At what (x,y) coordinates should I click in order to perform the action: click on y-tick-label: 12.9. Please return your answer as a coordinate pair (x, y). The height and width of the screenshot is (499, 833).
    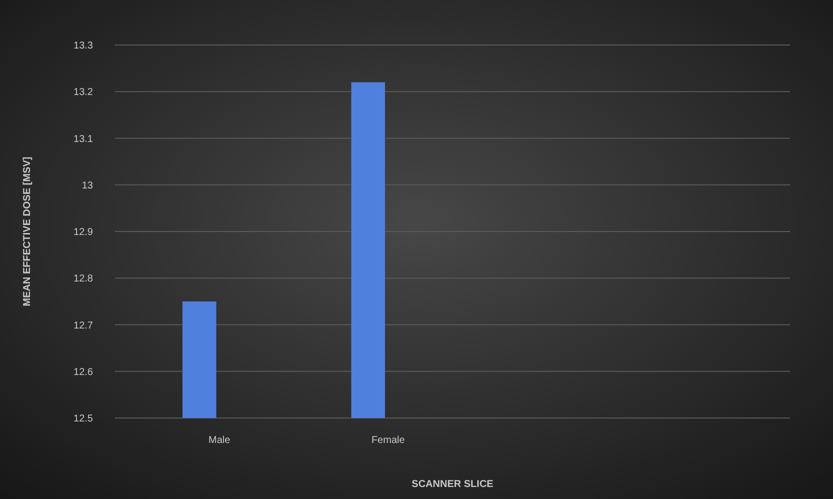
    Looking at the image, I should click on (84, 232).